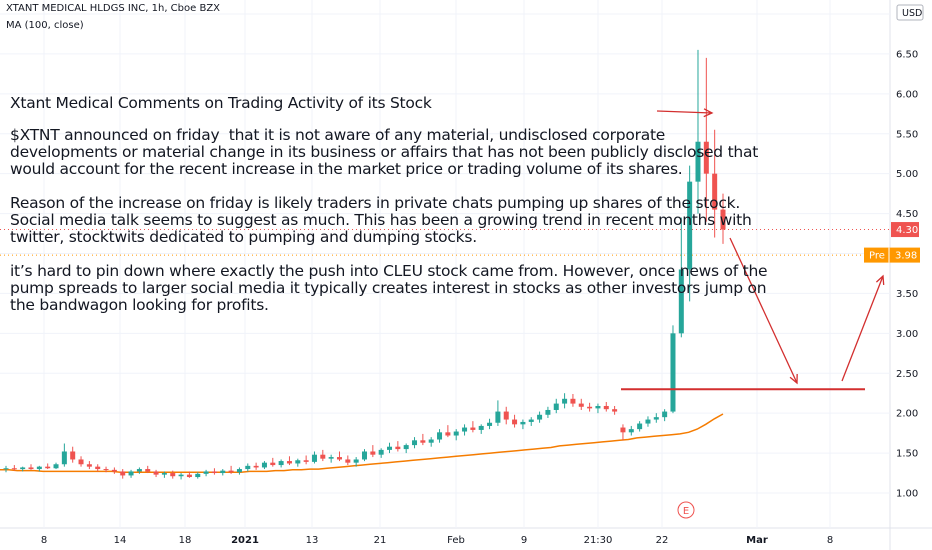 This screenshot has height=550, width=932. Describe the element at coordinates (120, 540) in the screenshot. I see `time-tick-label: 14` at that location.